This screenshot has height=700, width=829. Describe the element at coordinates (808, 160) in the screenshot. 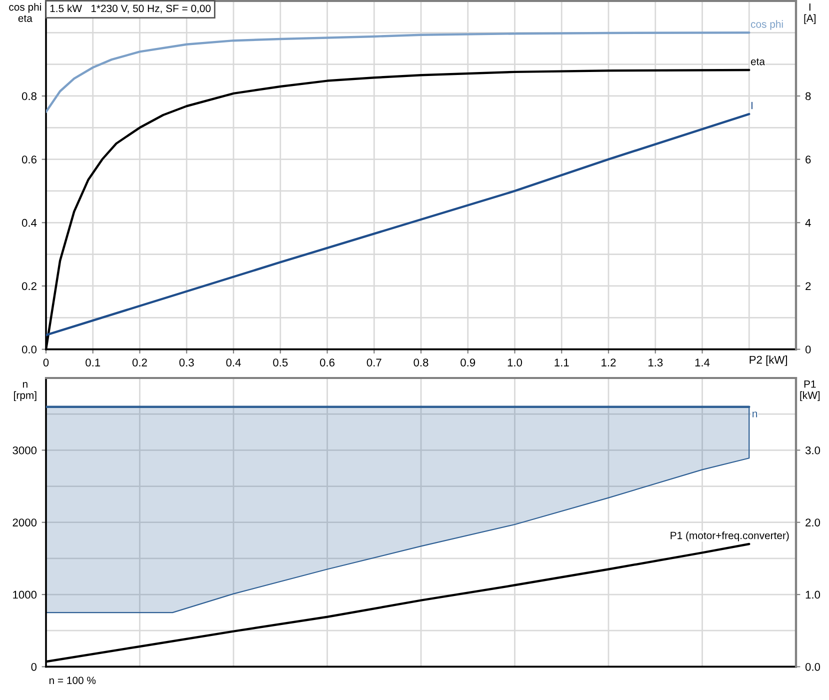

I see `y2-tick-label: 6` at that location.